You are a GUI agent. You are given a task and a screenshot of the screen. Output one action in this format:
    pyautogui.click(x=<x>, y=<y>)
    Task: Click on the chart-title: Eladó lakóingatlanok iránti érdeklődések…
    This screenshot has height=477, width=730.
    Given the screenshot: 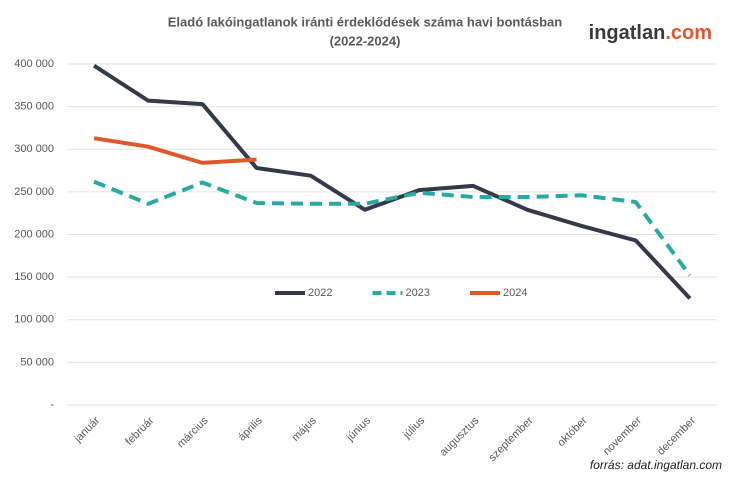 What is the action you would take?
    pyautogui.click(x=365, y=21)
    